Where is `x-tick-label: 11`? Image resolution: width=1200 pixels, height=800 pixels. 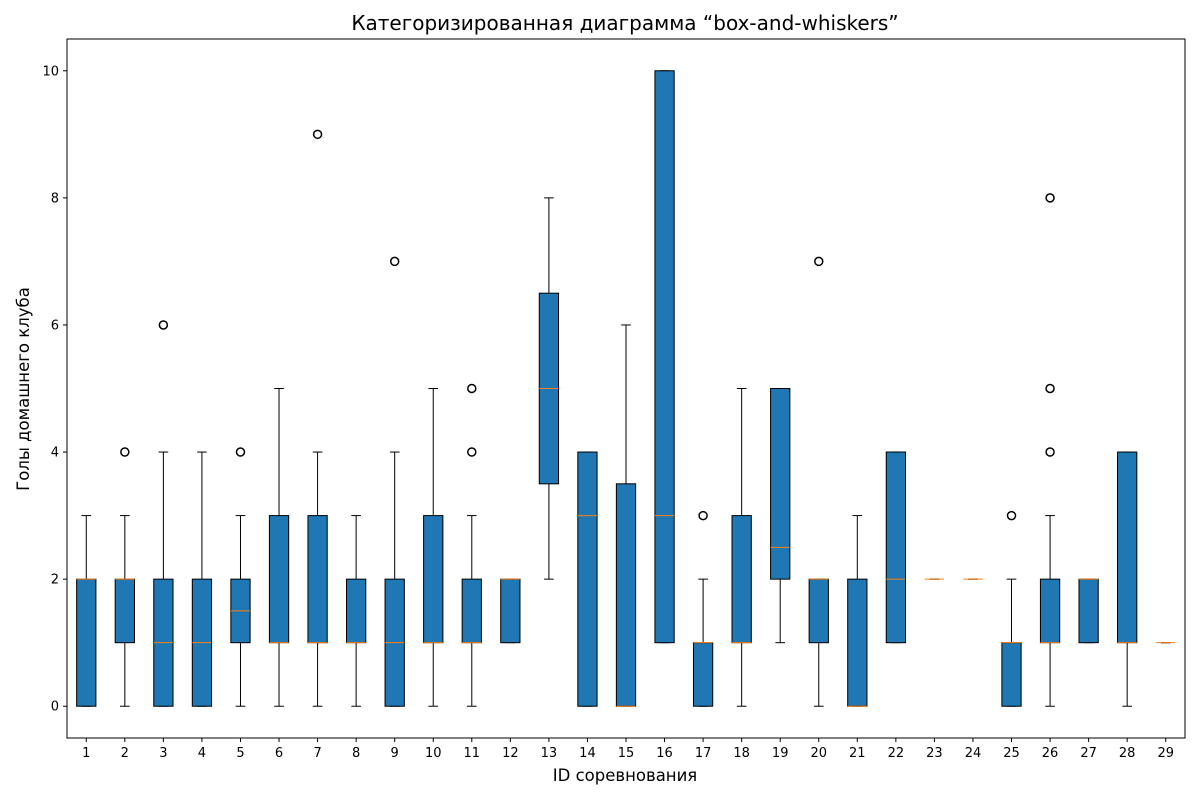 x-tick-label: 11 is located at coordinates (472, 753).